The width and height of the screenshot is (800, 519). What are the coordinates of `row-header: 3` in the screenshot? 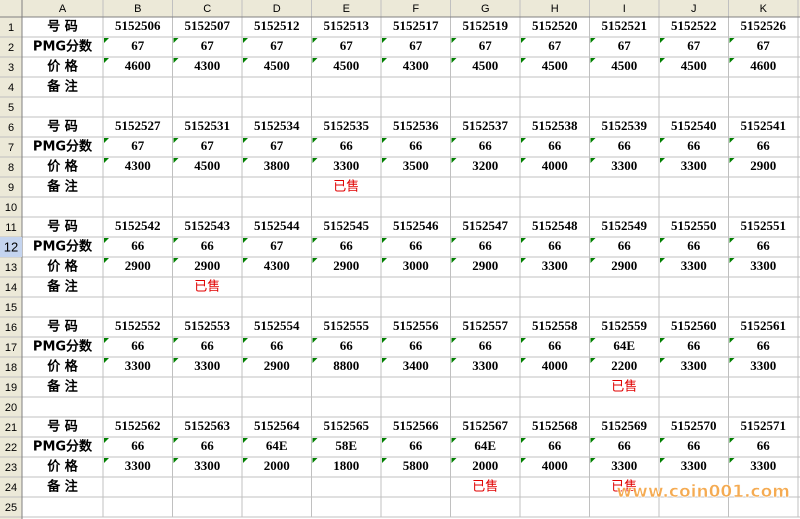 It's located at (11, 68).